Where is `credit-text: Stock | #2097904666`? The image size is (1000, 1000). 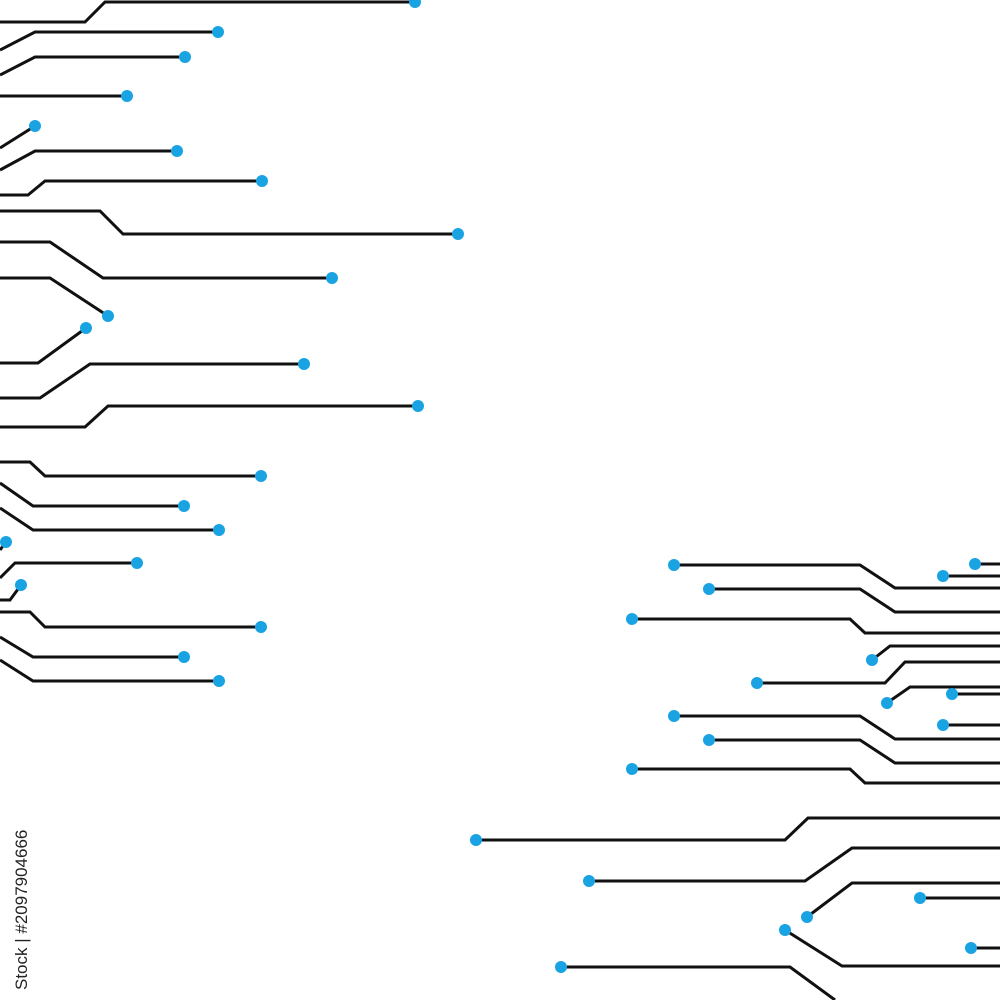 credit-text: Stock | #2097904666 is located at coordinates (21, 910).